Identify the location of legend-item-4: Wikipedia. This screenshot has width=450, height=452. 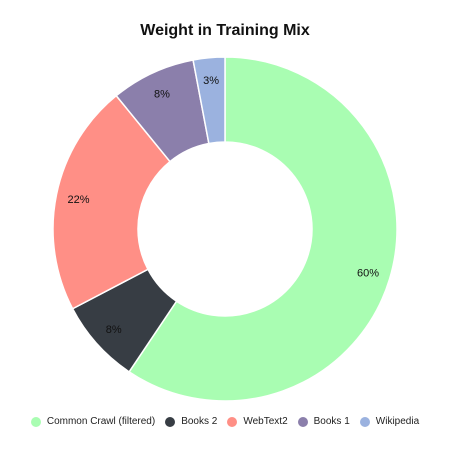
(389, 421).